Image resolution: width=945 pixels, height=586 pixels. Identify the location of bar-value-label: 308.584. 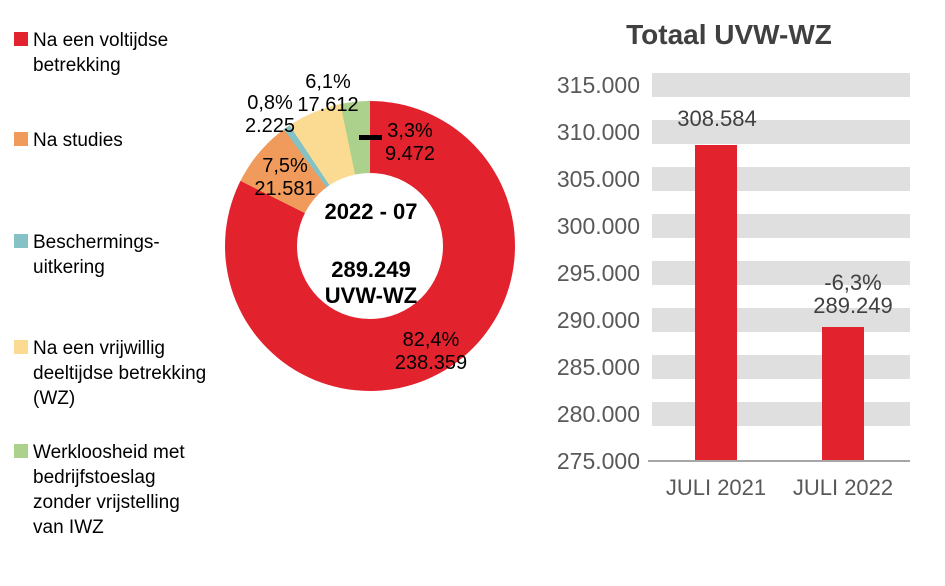
(717, 118).